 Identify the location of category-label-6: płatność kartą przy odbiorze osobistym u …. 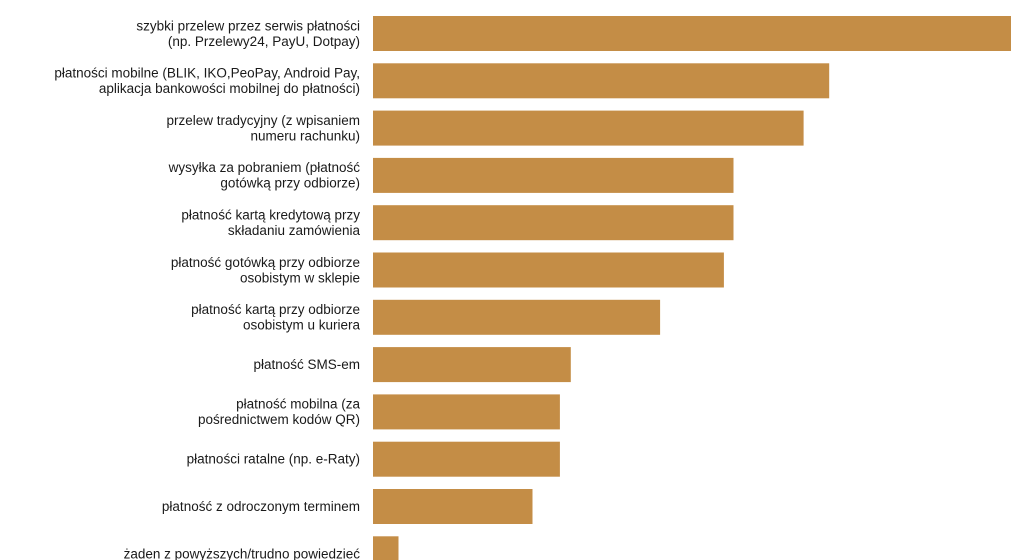
(275, 317).